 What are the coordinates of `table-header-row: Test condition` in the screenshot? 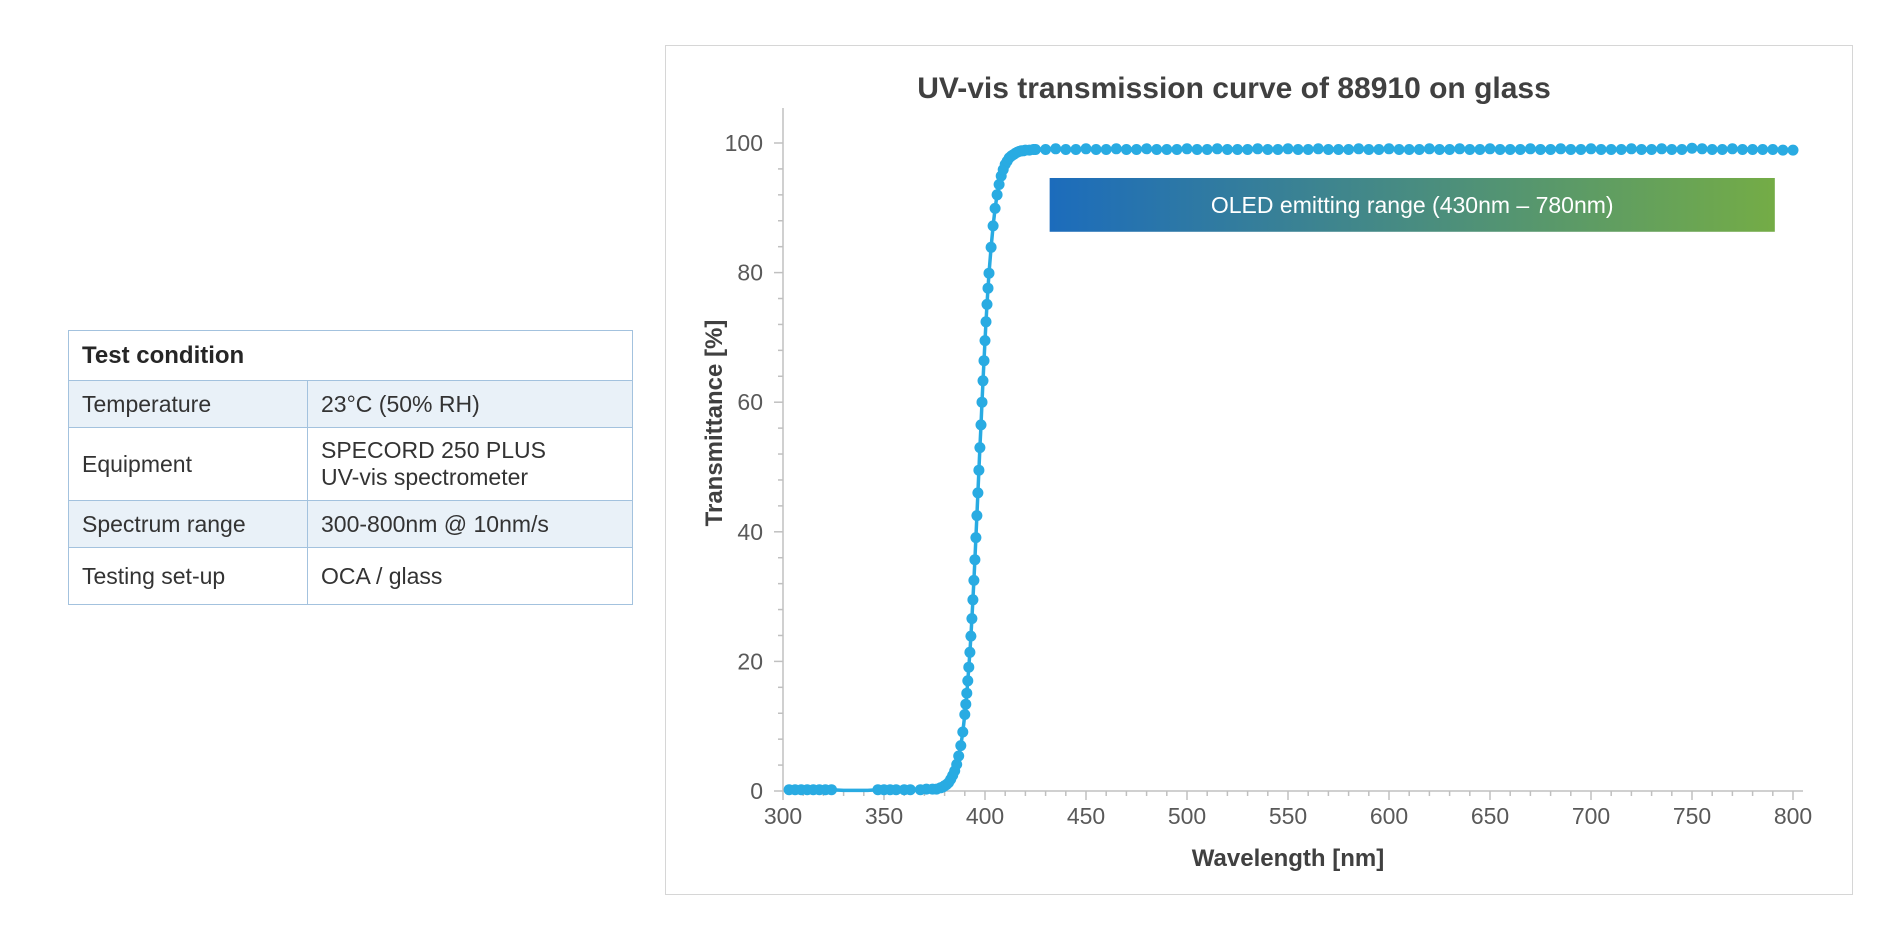 It's located at (350, 355).